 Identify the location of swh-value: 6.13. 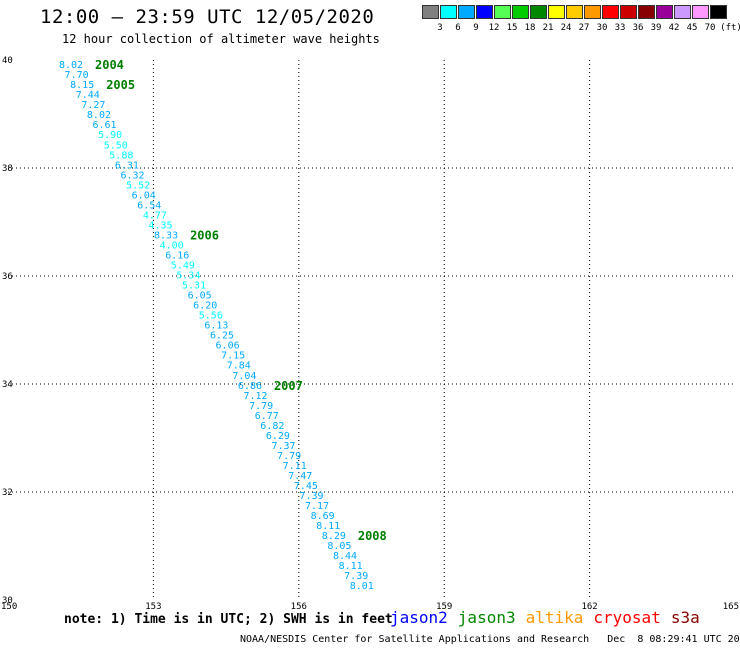
(216, 326).